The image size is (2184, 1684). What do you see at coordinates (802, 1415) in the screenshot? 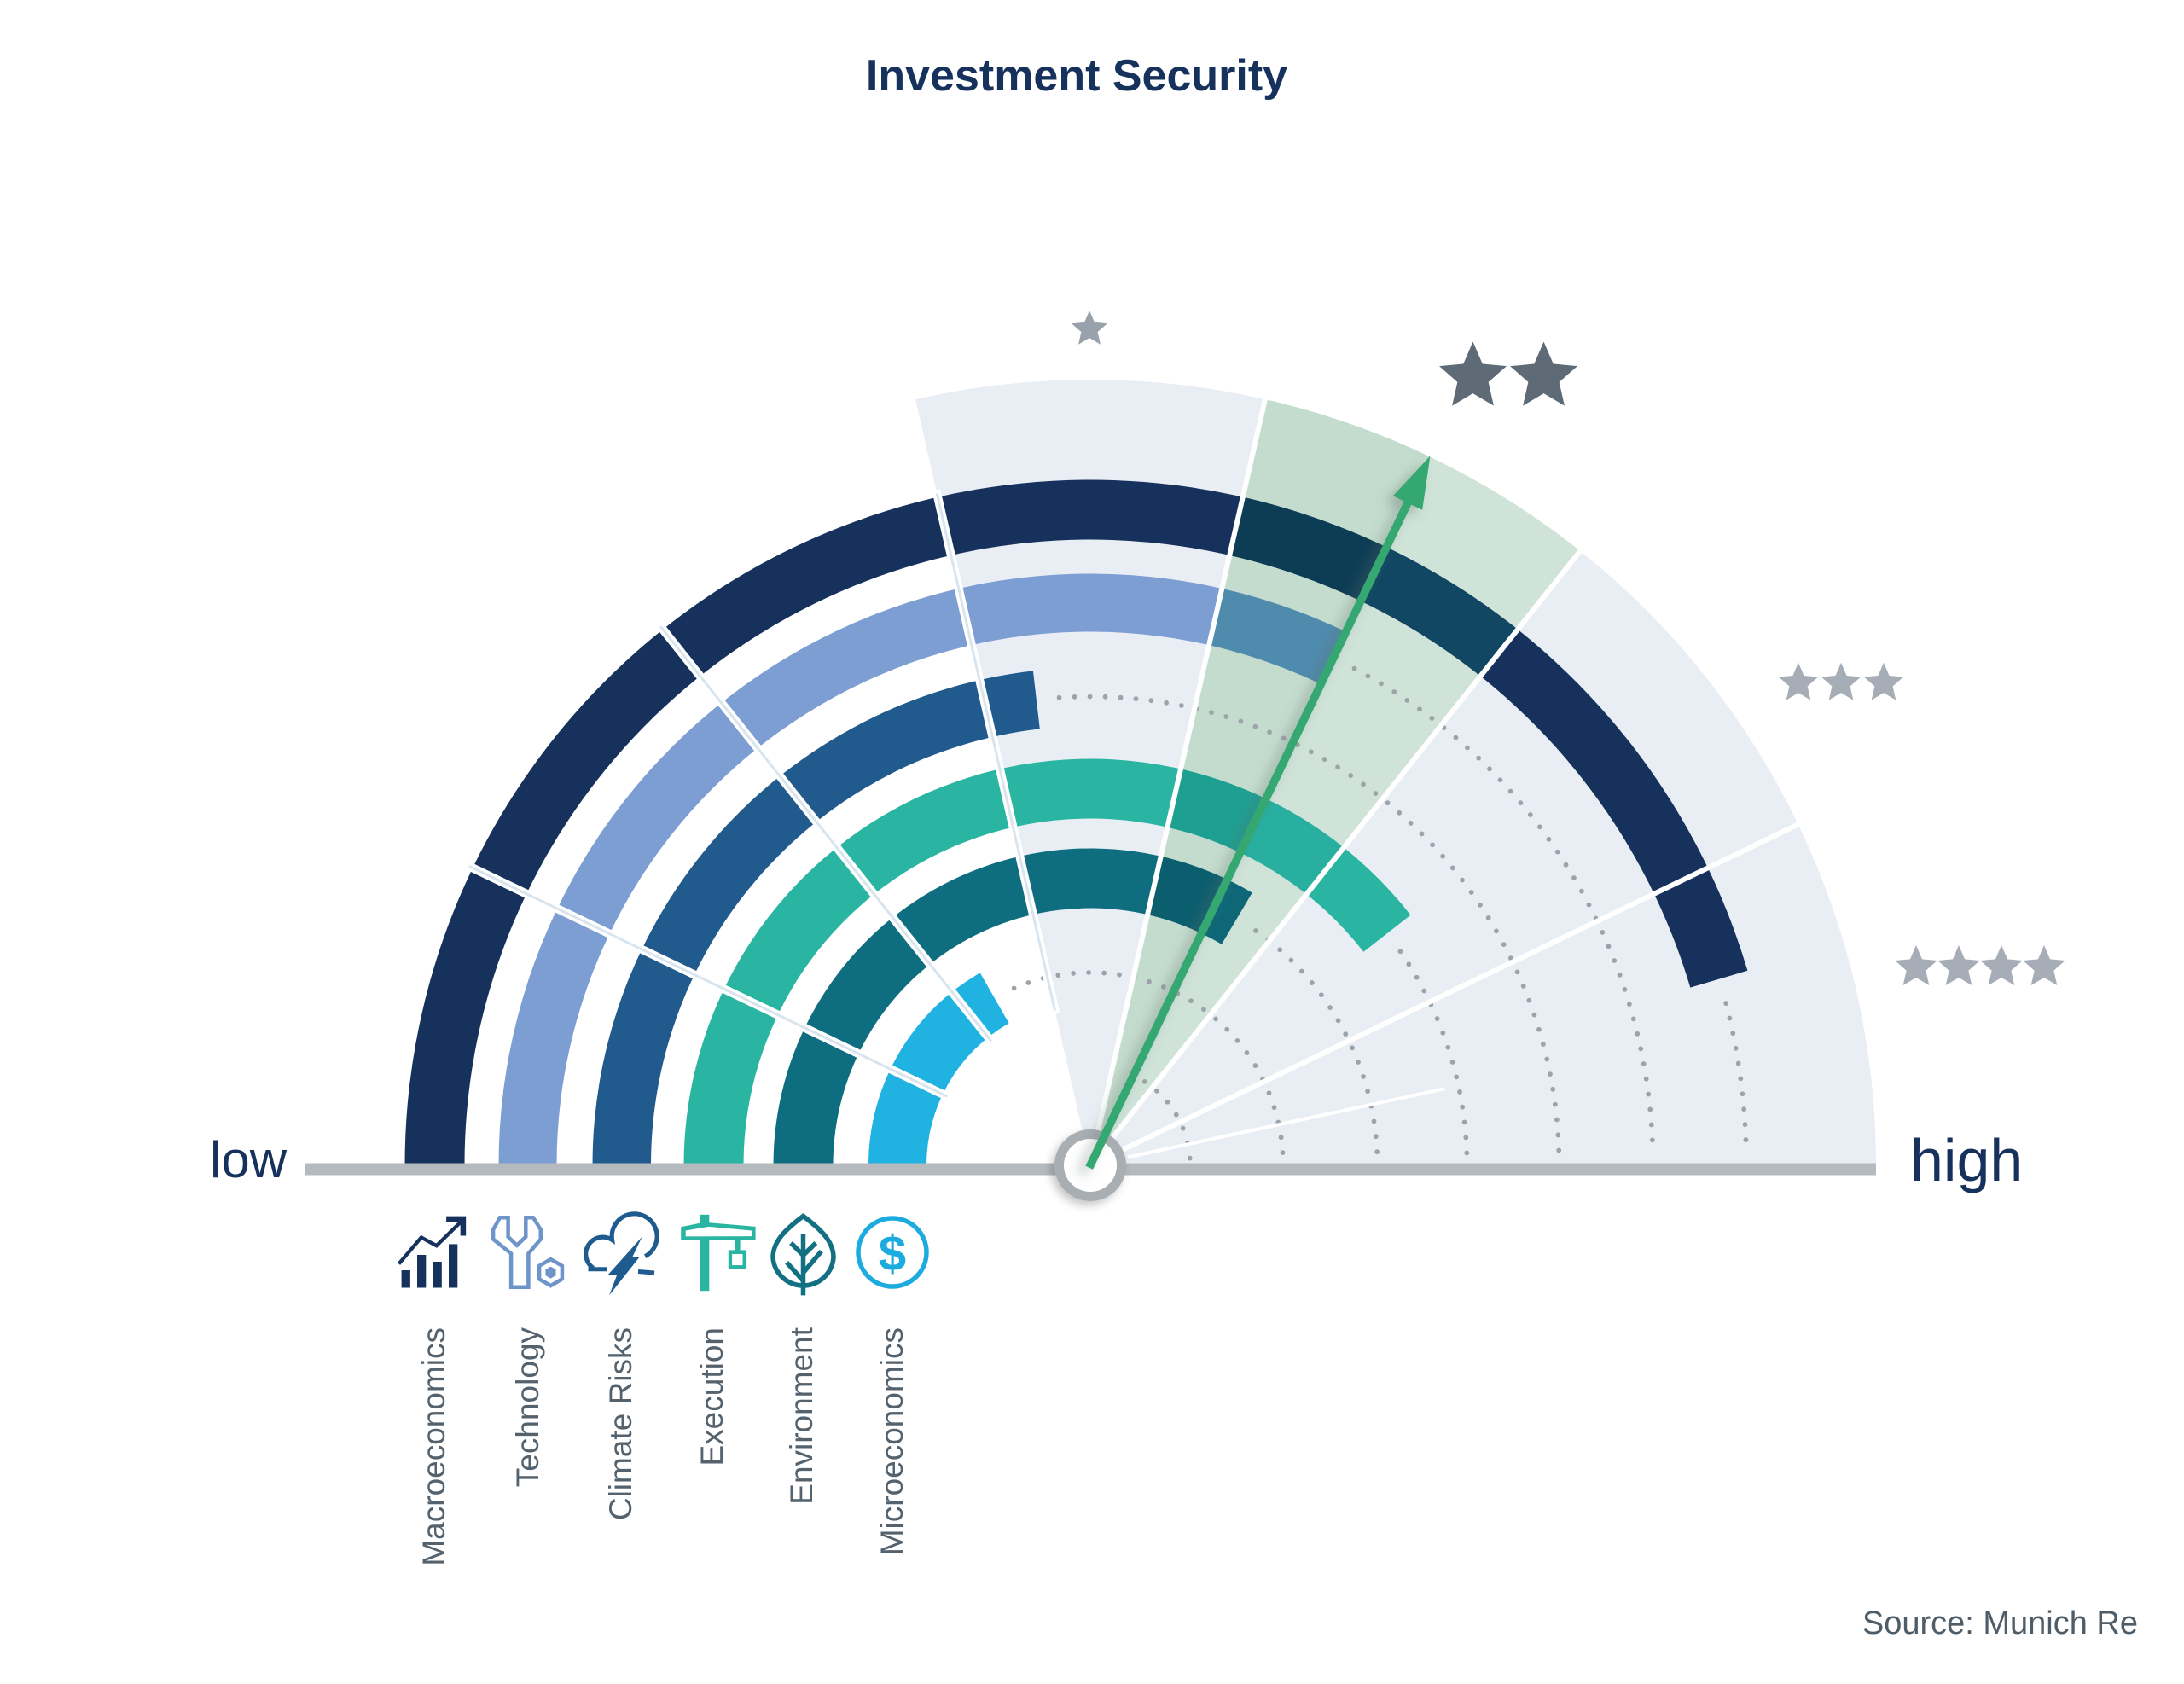
I see `svg-text: Environment` at bounding box center [802, 1415].